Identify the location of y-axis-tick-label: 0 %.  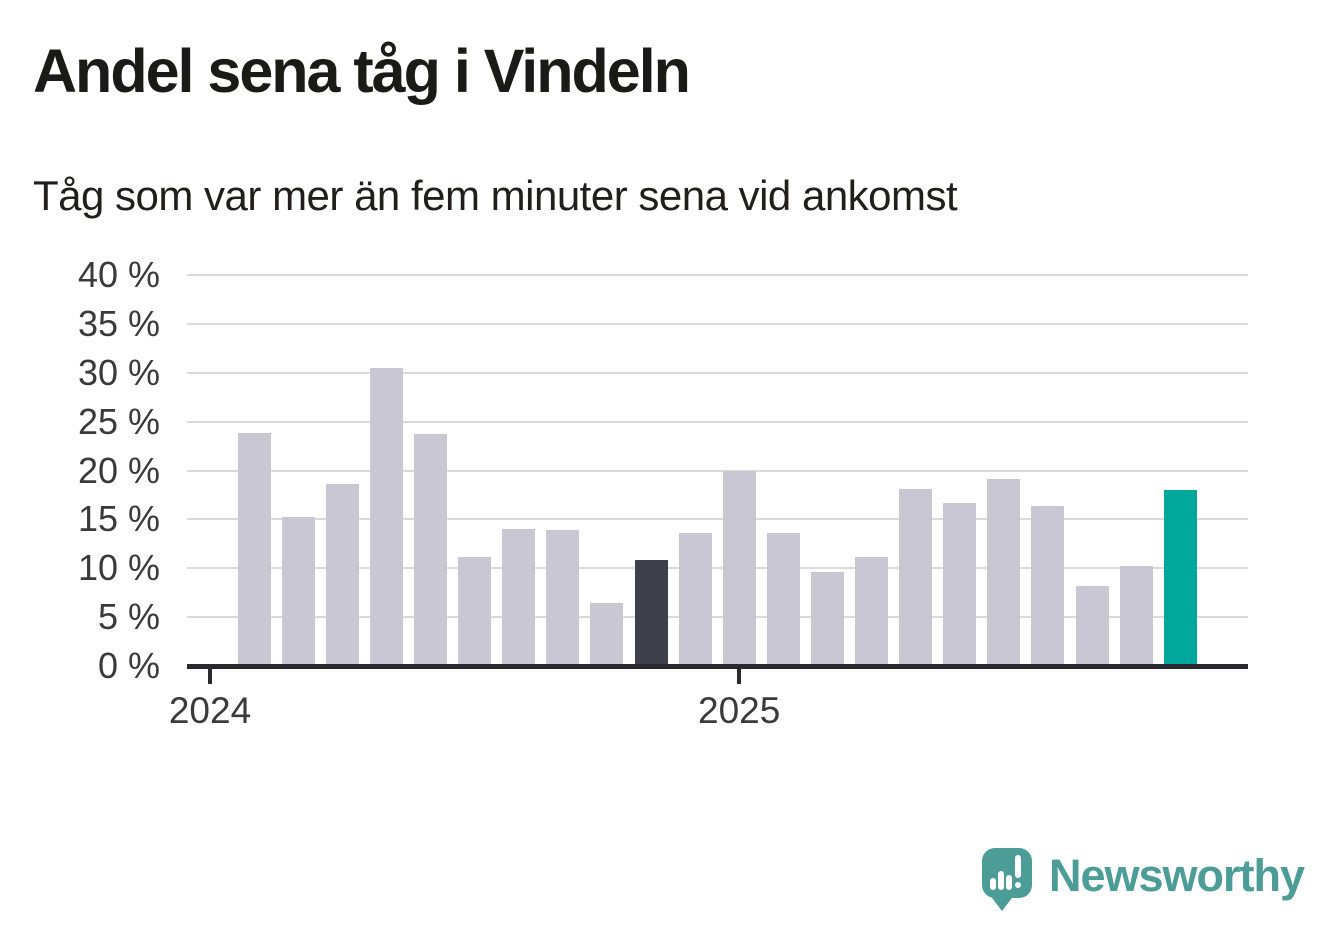
(128, 665).